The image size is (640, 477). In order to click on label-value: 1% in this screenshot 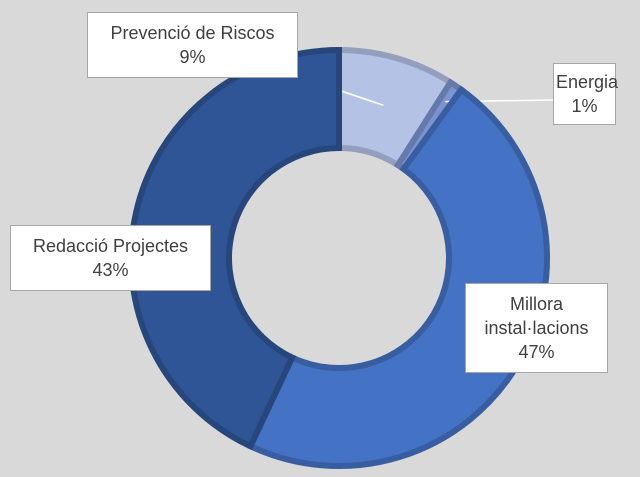, I will do `click(584, 106)`.